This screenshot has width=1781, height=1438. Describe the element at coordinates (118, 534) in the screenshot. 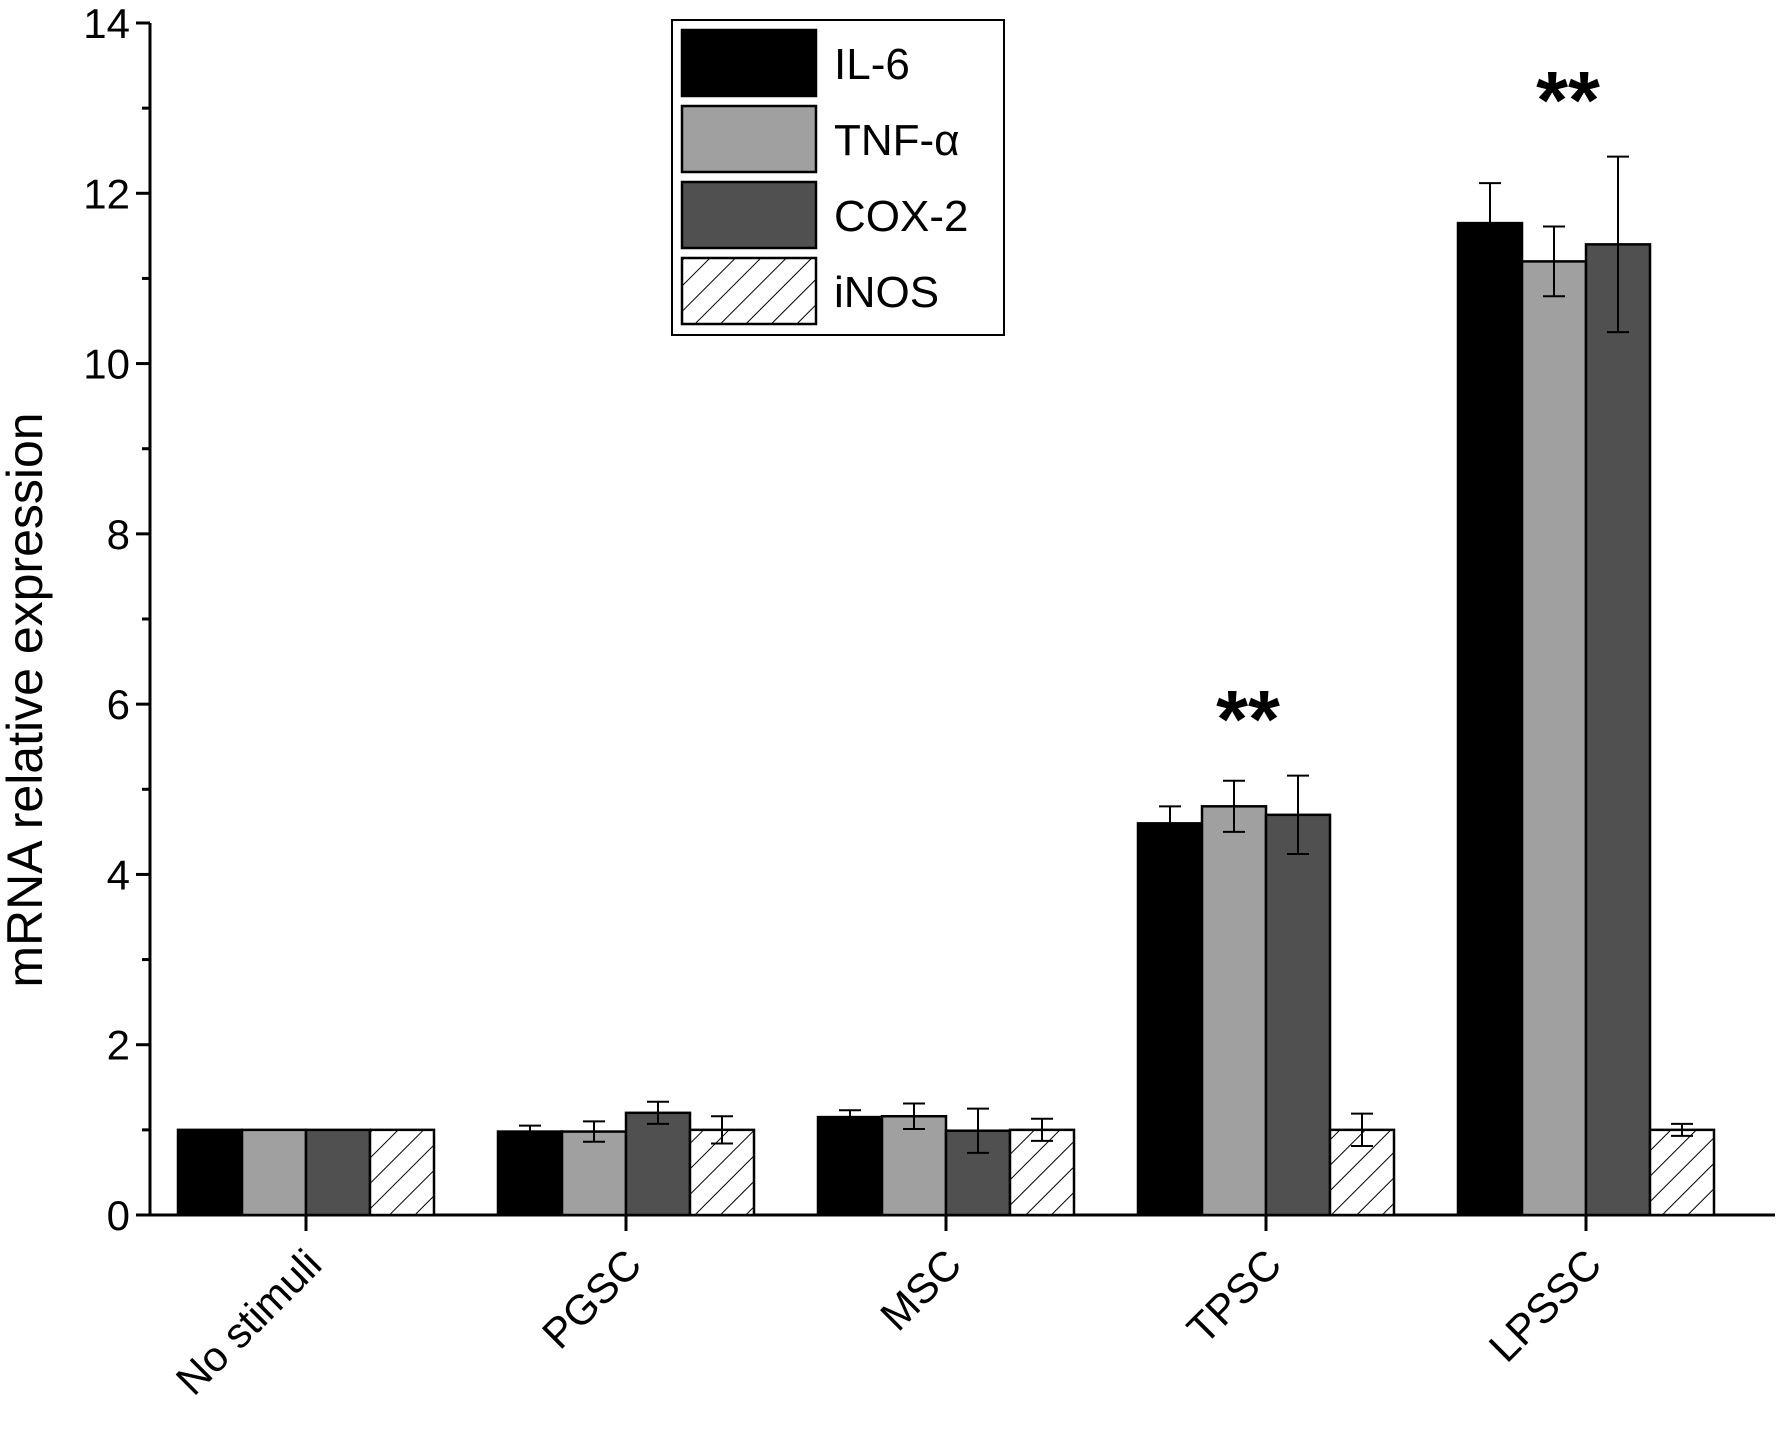

I see `y-tick-label: 8` at that location.